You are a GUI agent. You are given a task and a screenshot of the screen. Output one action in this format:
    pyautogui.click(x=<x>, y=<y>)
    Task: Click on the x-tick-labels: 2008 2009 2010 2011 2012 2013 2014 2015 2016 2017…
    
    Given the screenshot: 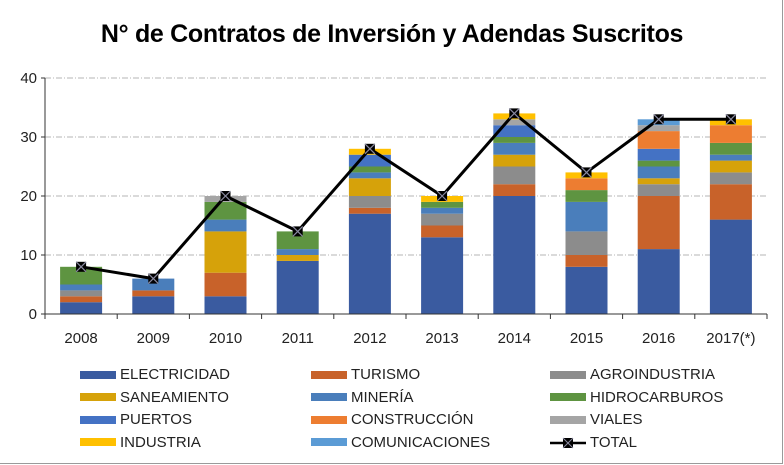 What is the action you would take?
    pyautogui.click(x=409, y=338)
    